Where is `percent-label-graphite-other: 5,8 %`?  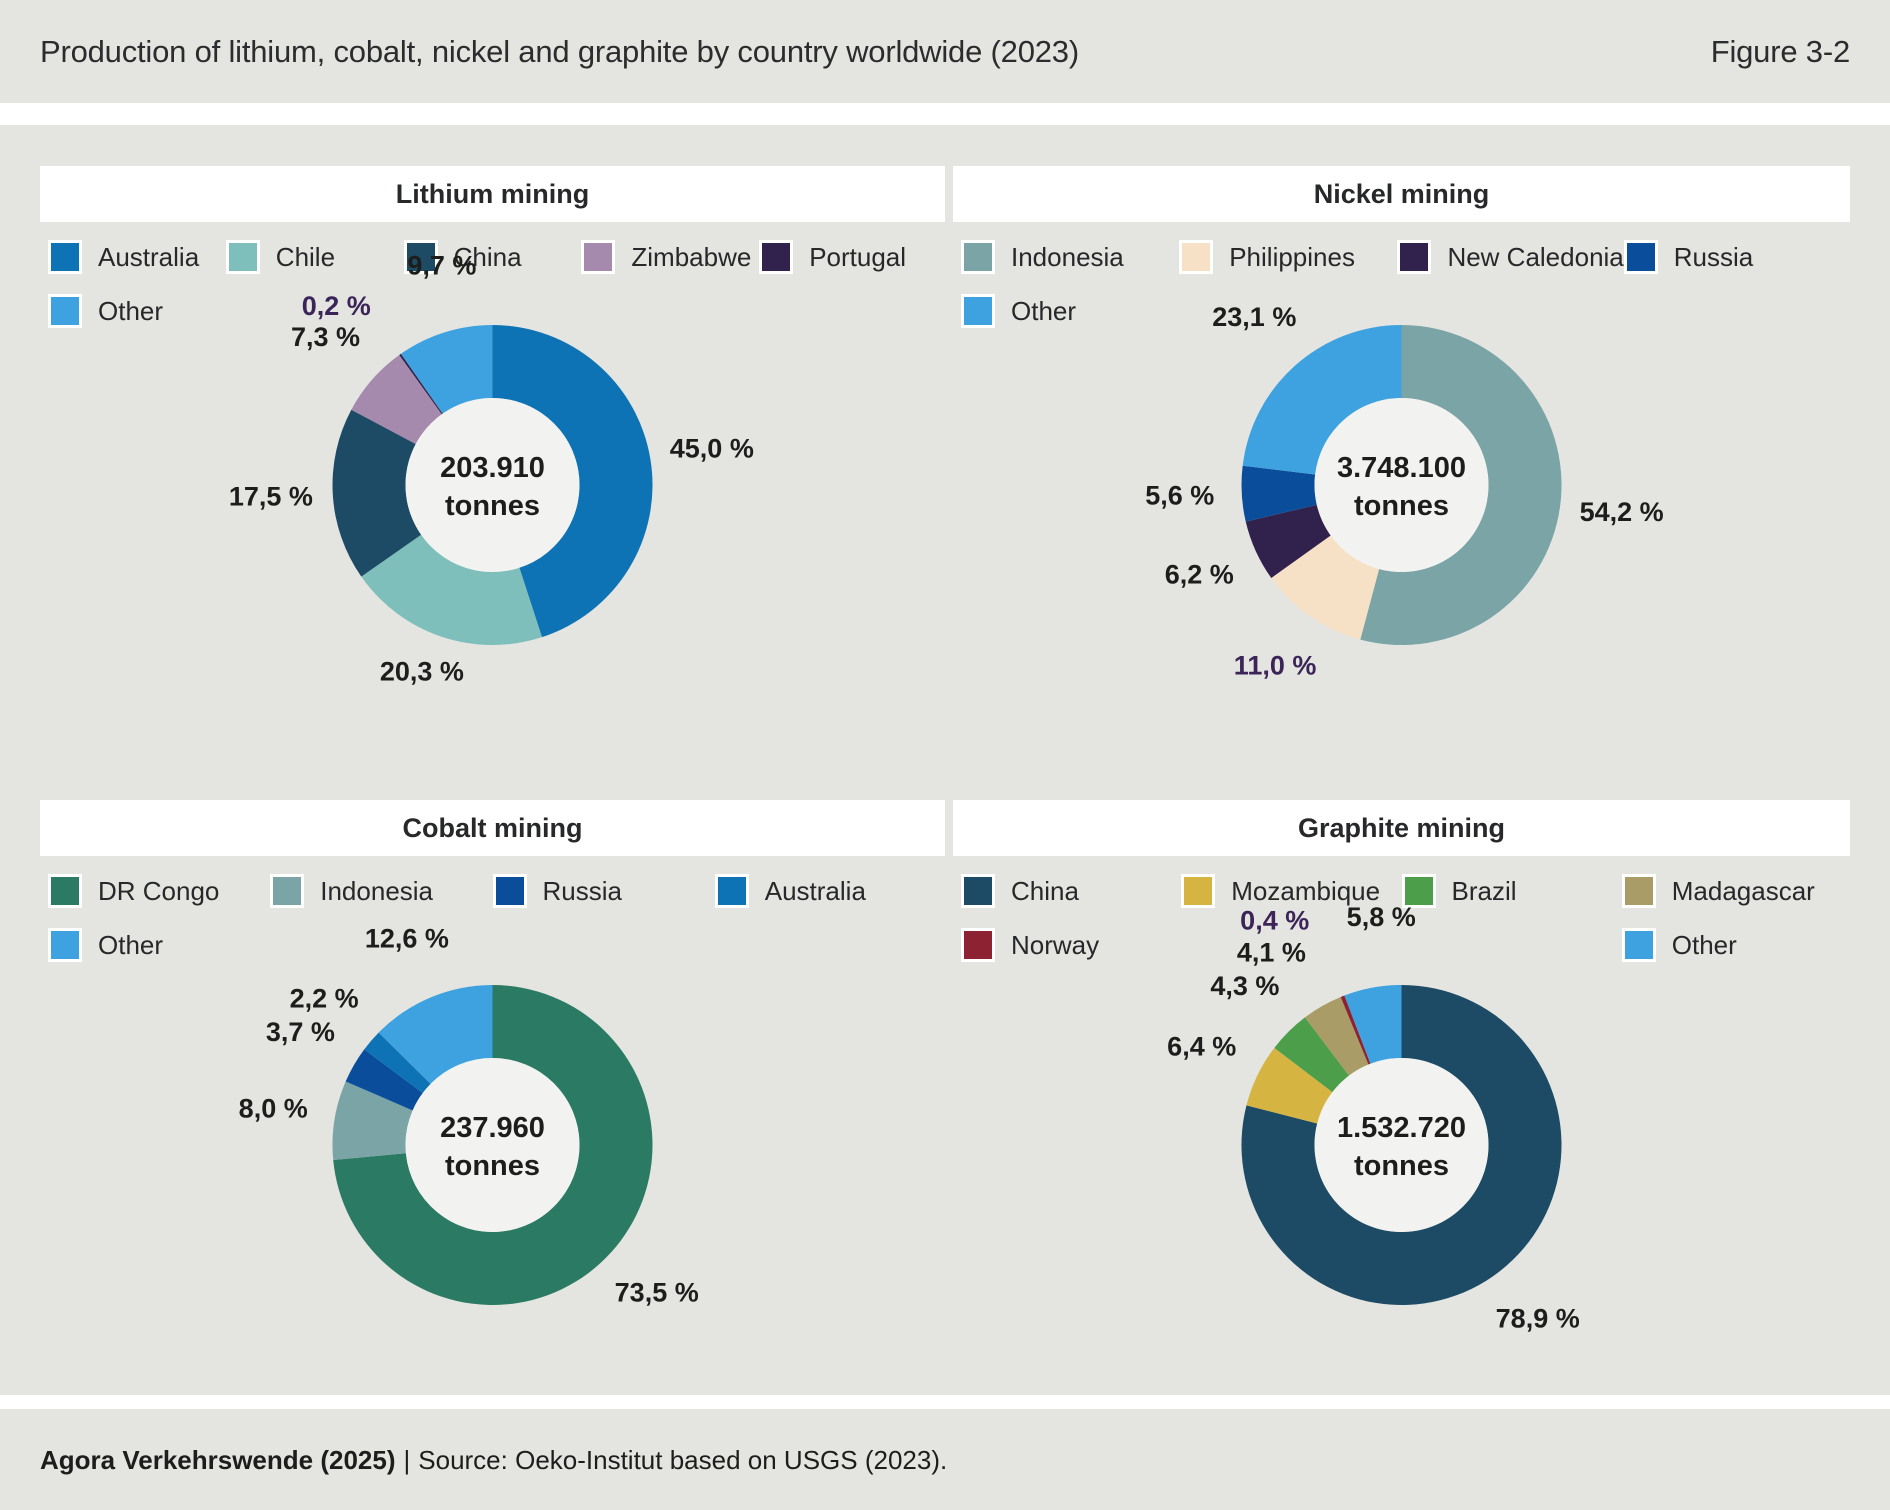 percent-label-graphite-other: 5,8 % is located at coordinates (1381, 917).